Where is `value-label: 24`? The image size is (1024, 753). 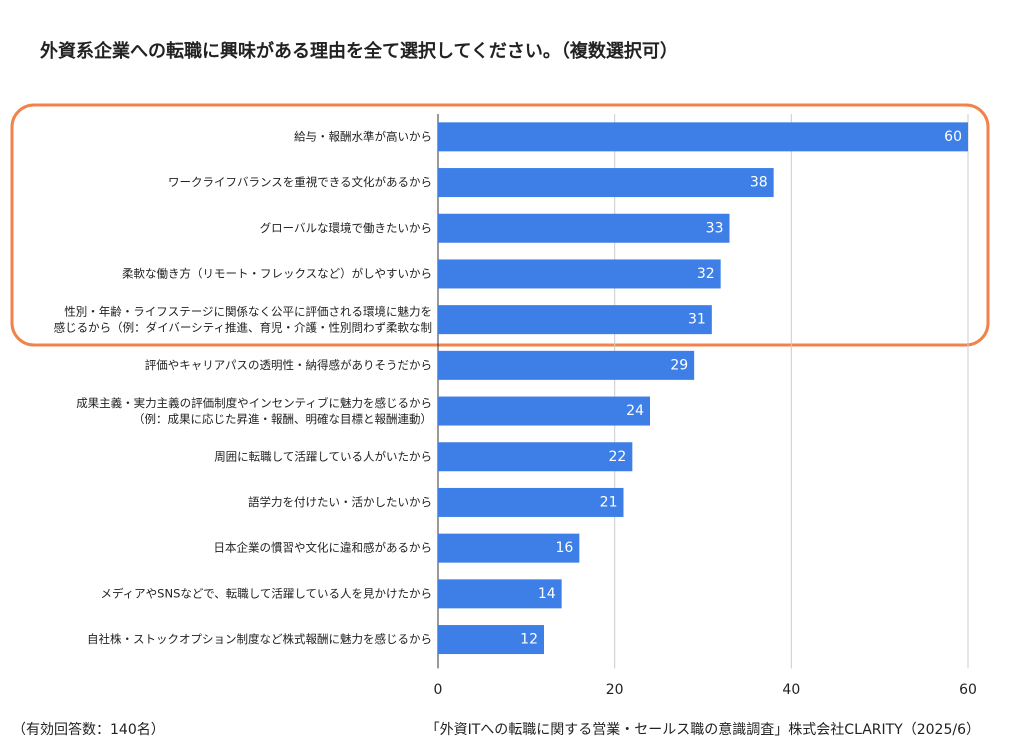 value-label: 24 is located at coordinates (635, 411).